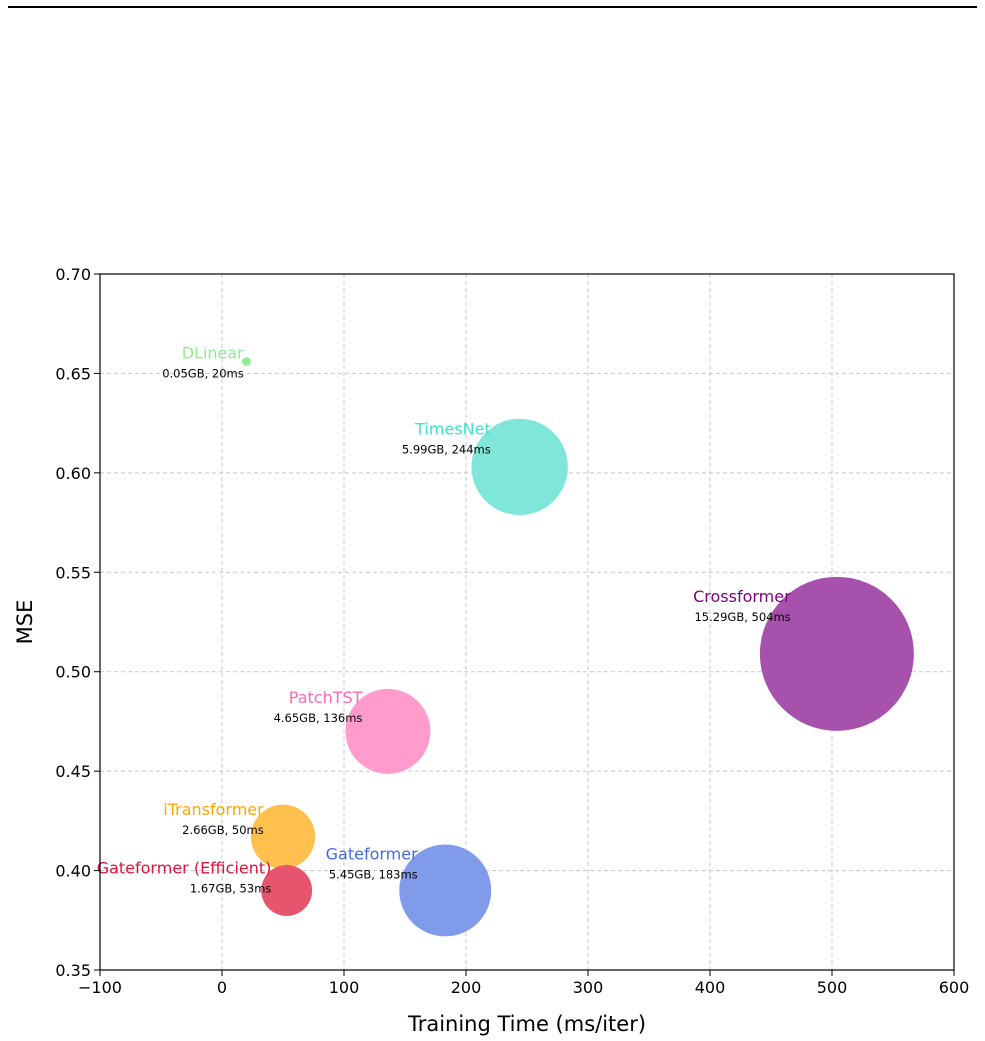 The width and height of the screenshot is (985, 1041). Describe the element at coordinates (203, 374) in the screenshot. I see `bubble-info-label: 0.05GB, 20ms` at that location.